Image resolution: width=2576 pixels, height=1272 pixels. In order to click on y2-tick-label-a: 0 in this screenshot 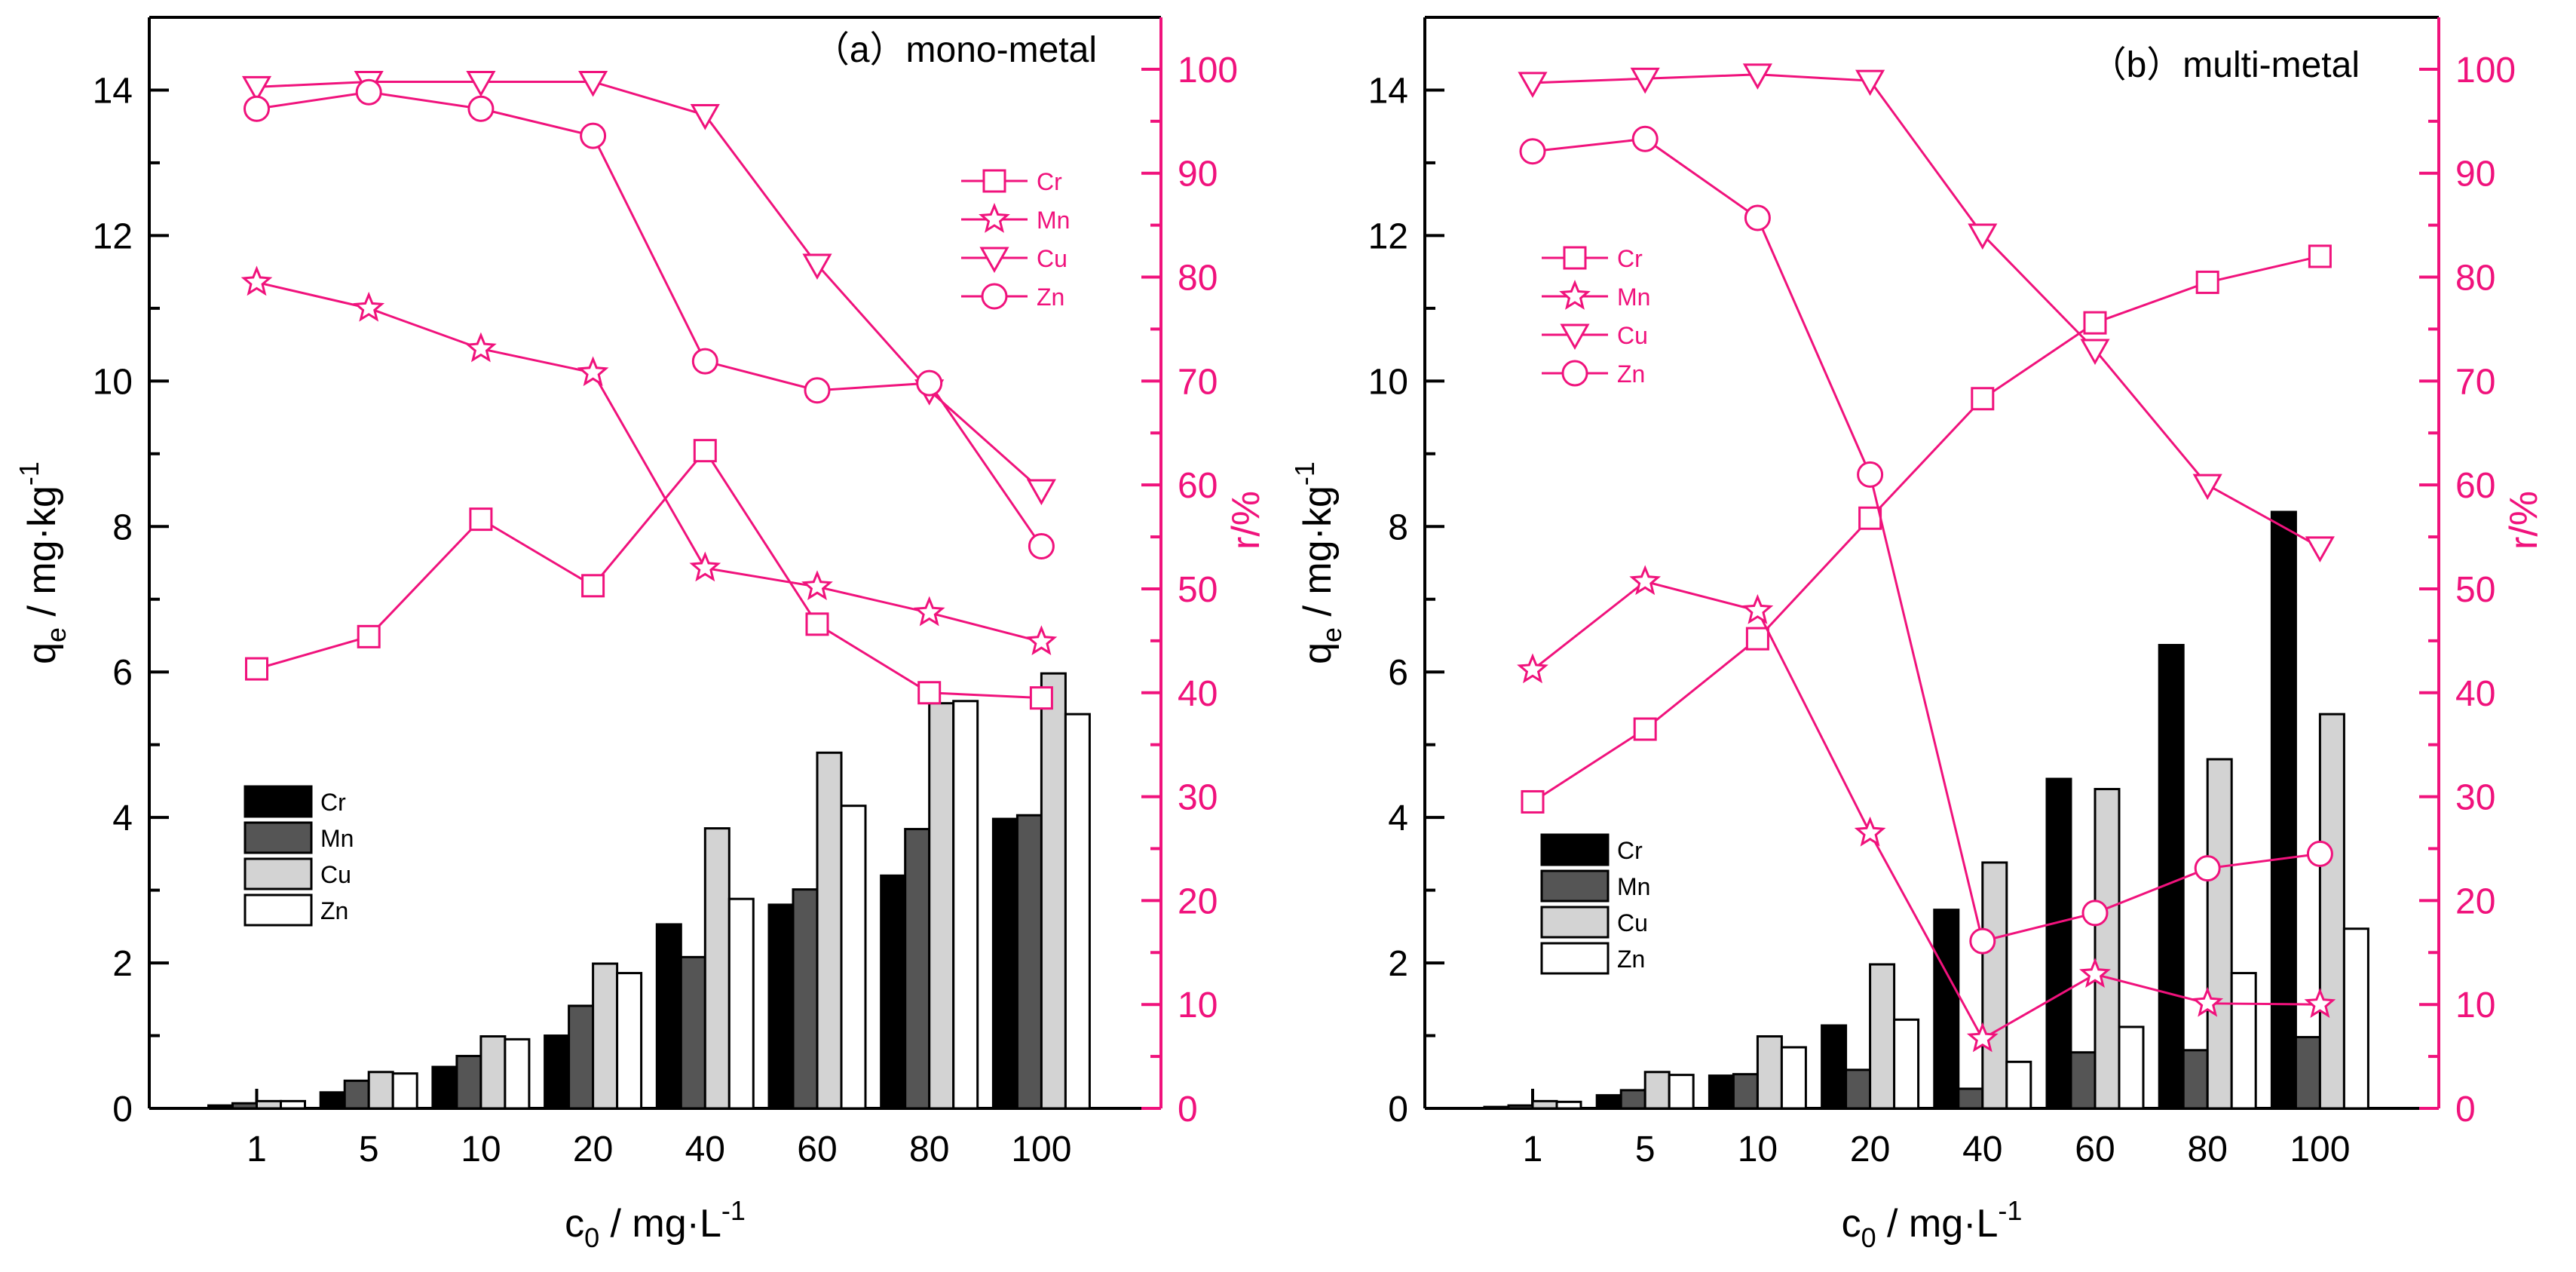, I will do `click(1188, 1109)`.